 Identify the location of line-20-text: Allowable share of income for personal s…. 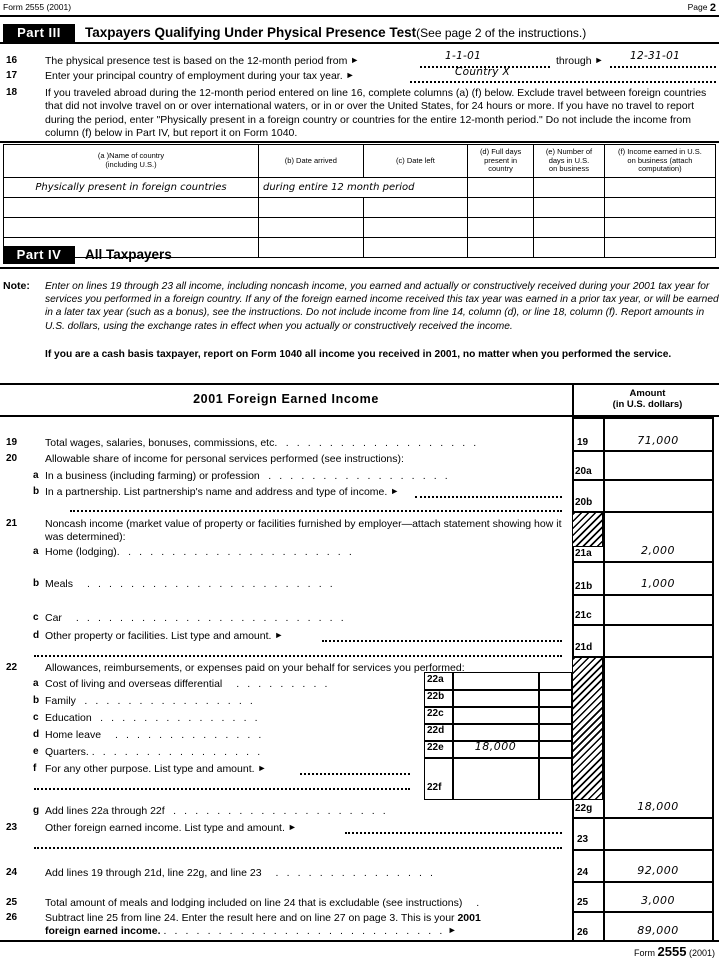
(224, 459).